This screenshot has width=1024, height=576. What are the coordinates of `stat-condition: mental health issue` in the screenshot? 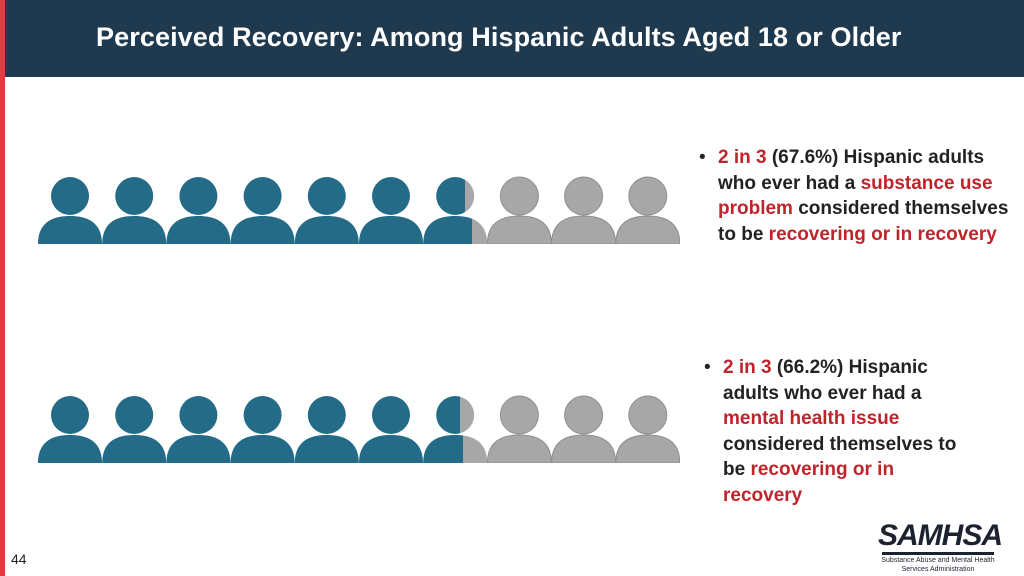 It's located at (811, 418).